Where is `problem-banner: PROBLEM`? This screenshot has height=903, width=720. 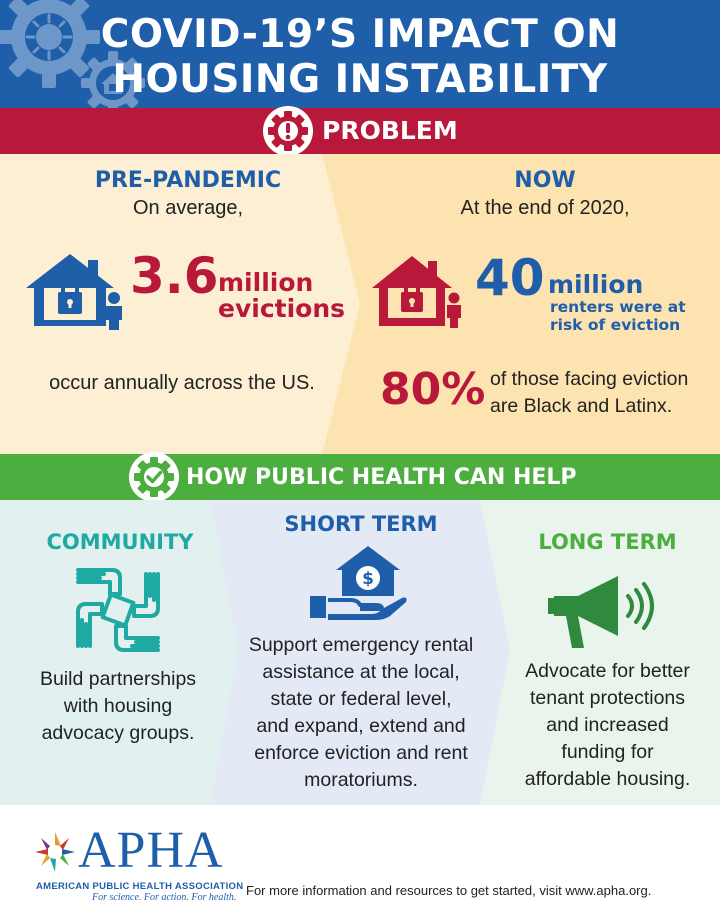 problem-banner: PROBLEM is located at coordinates (360, 131).